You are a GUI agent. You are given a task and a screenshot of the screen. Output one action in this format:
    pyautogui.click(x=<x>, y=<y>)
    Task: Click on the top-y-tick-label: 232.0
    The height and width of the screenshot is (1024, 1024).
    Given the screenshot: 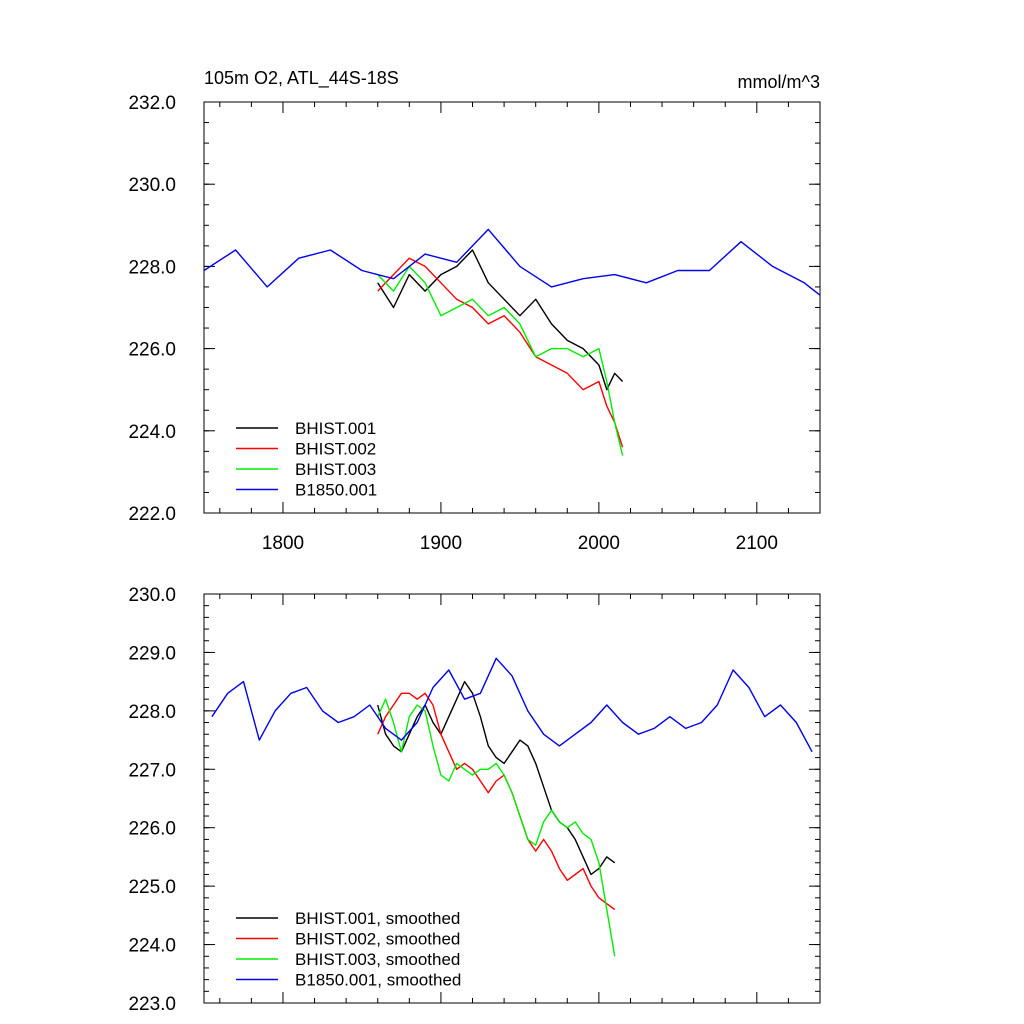 What is the action you would take?
    pyautogui.click(x=152, y=103)
    